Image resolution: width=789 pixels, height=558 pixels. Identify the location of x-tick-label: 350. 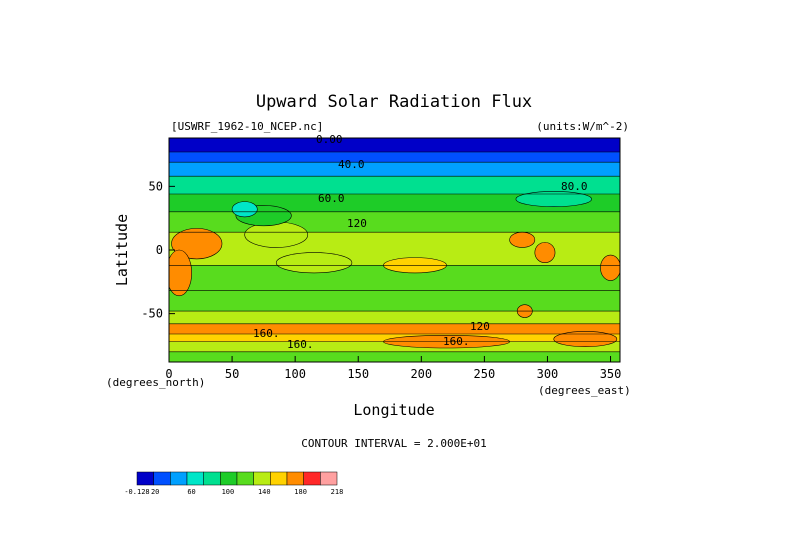
(611, 374).